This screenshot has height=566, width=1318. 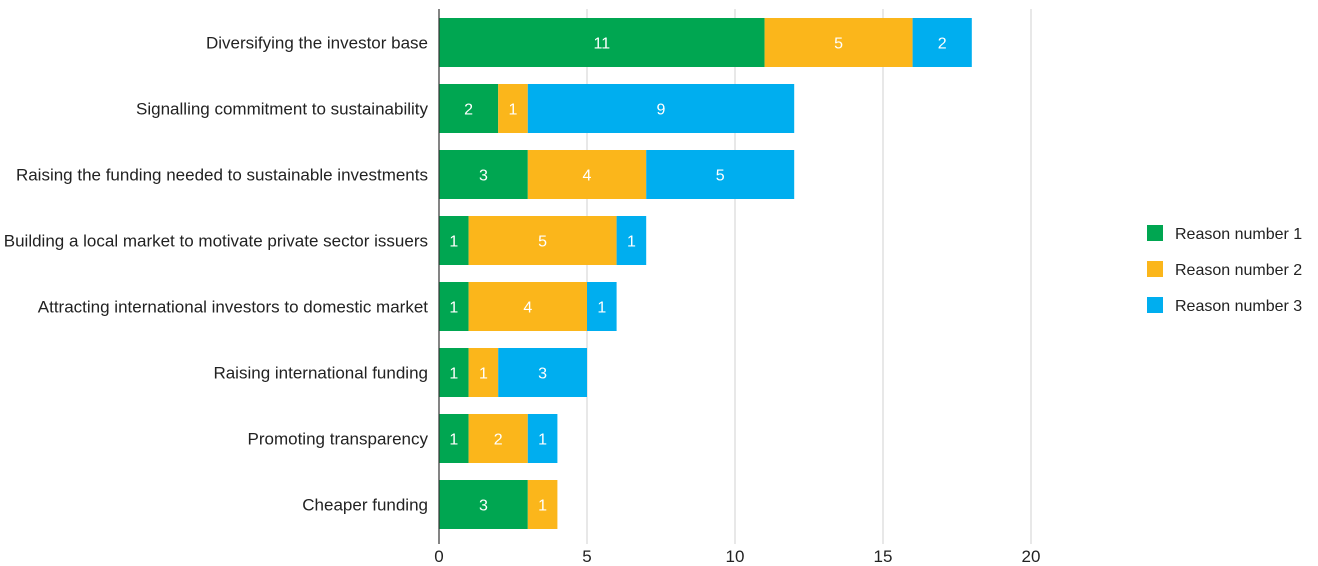 I want to click on category-label: Promoting transparency, so click(x=338, y=439).